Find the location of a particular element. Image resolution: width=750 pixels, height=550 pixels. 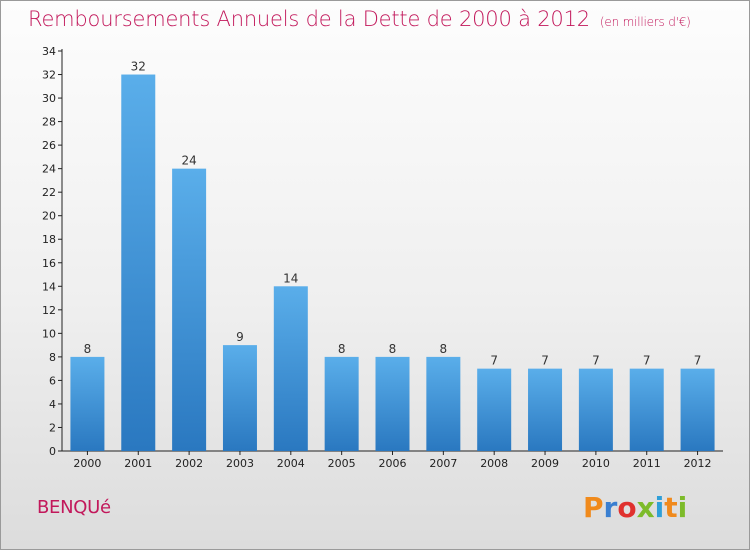

x-tick-label: 2010 is located at coordinates (596, 463).